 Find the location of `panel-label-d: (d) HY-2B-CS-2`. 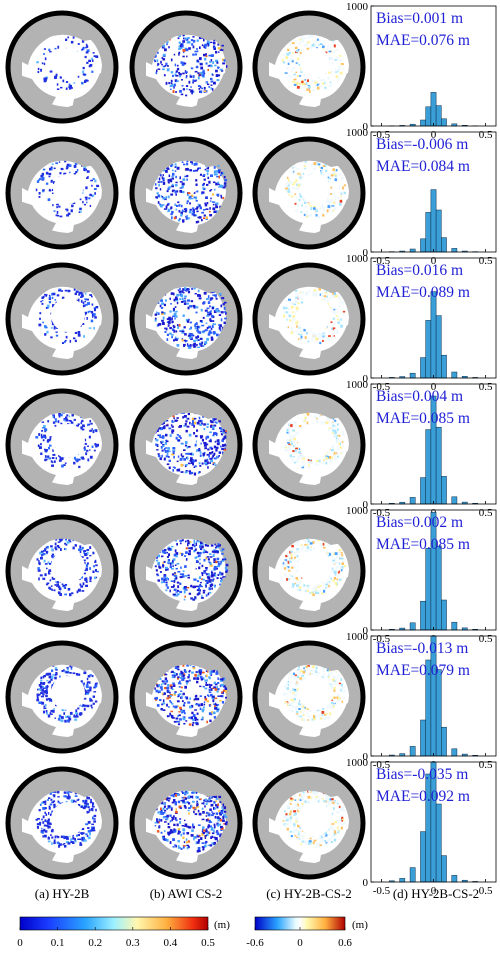

panel-label-d: (d) HY-2B-CS-2 is located at coordinates (436, 893).